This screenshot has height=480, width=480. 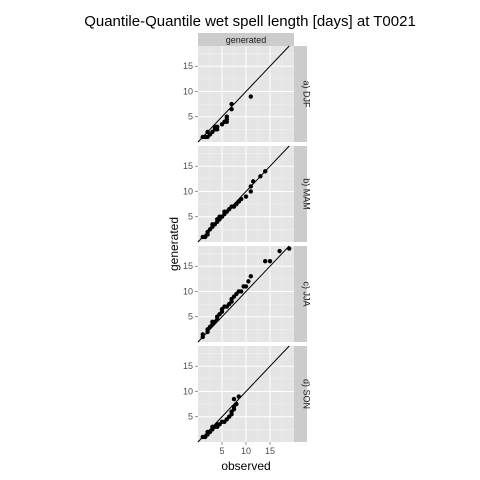 I want to click on x-tick-label: 15, so click(x=270, y=451).